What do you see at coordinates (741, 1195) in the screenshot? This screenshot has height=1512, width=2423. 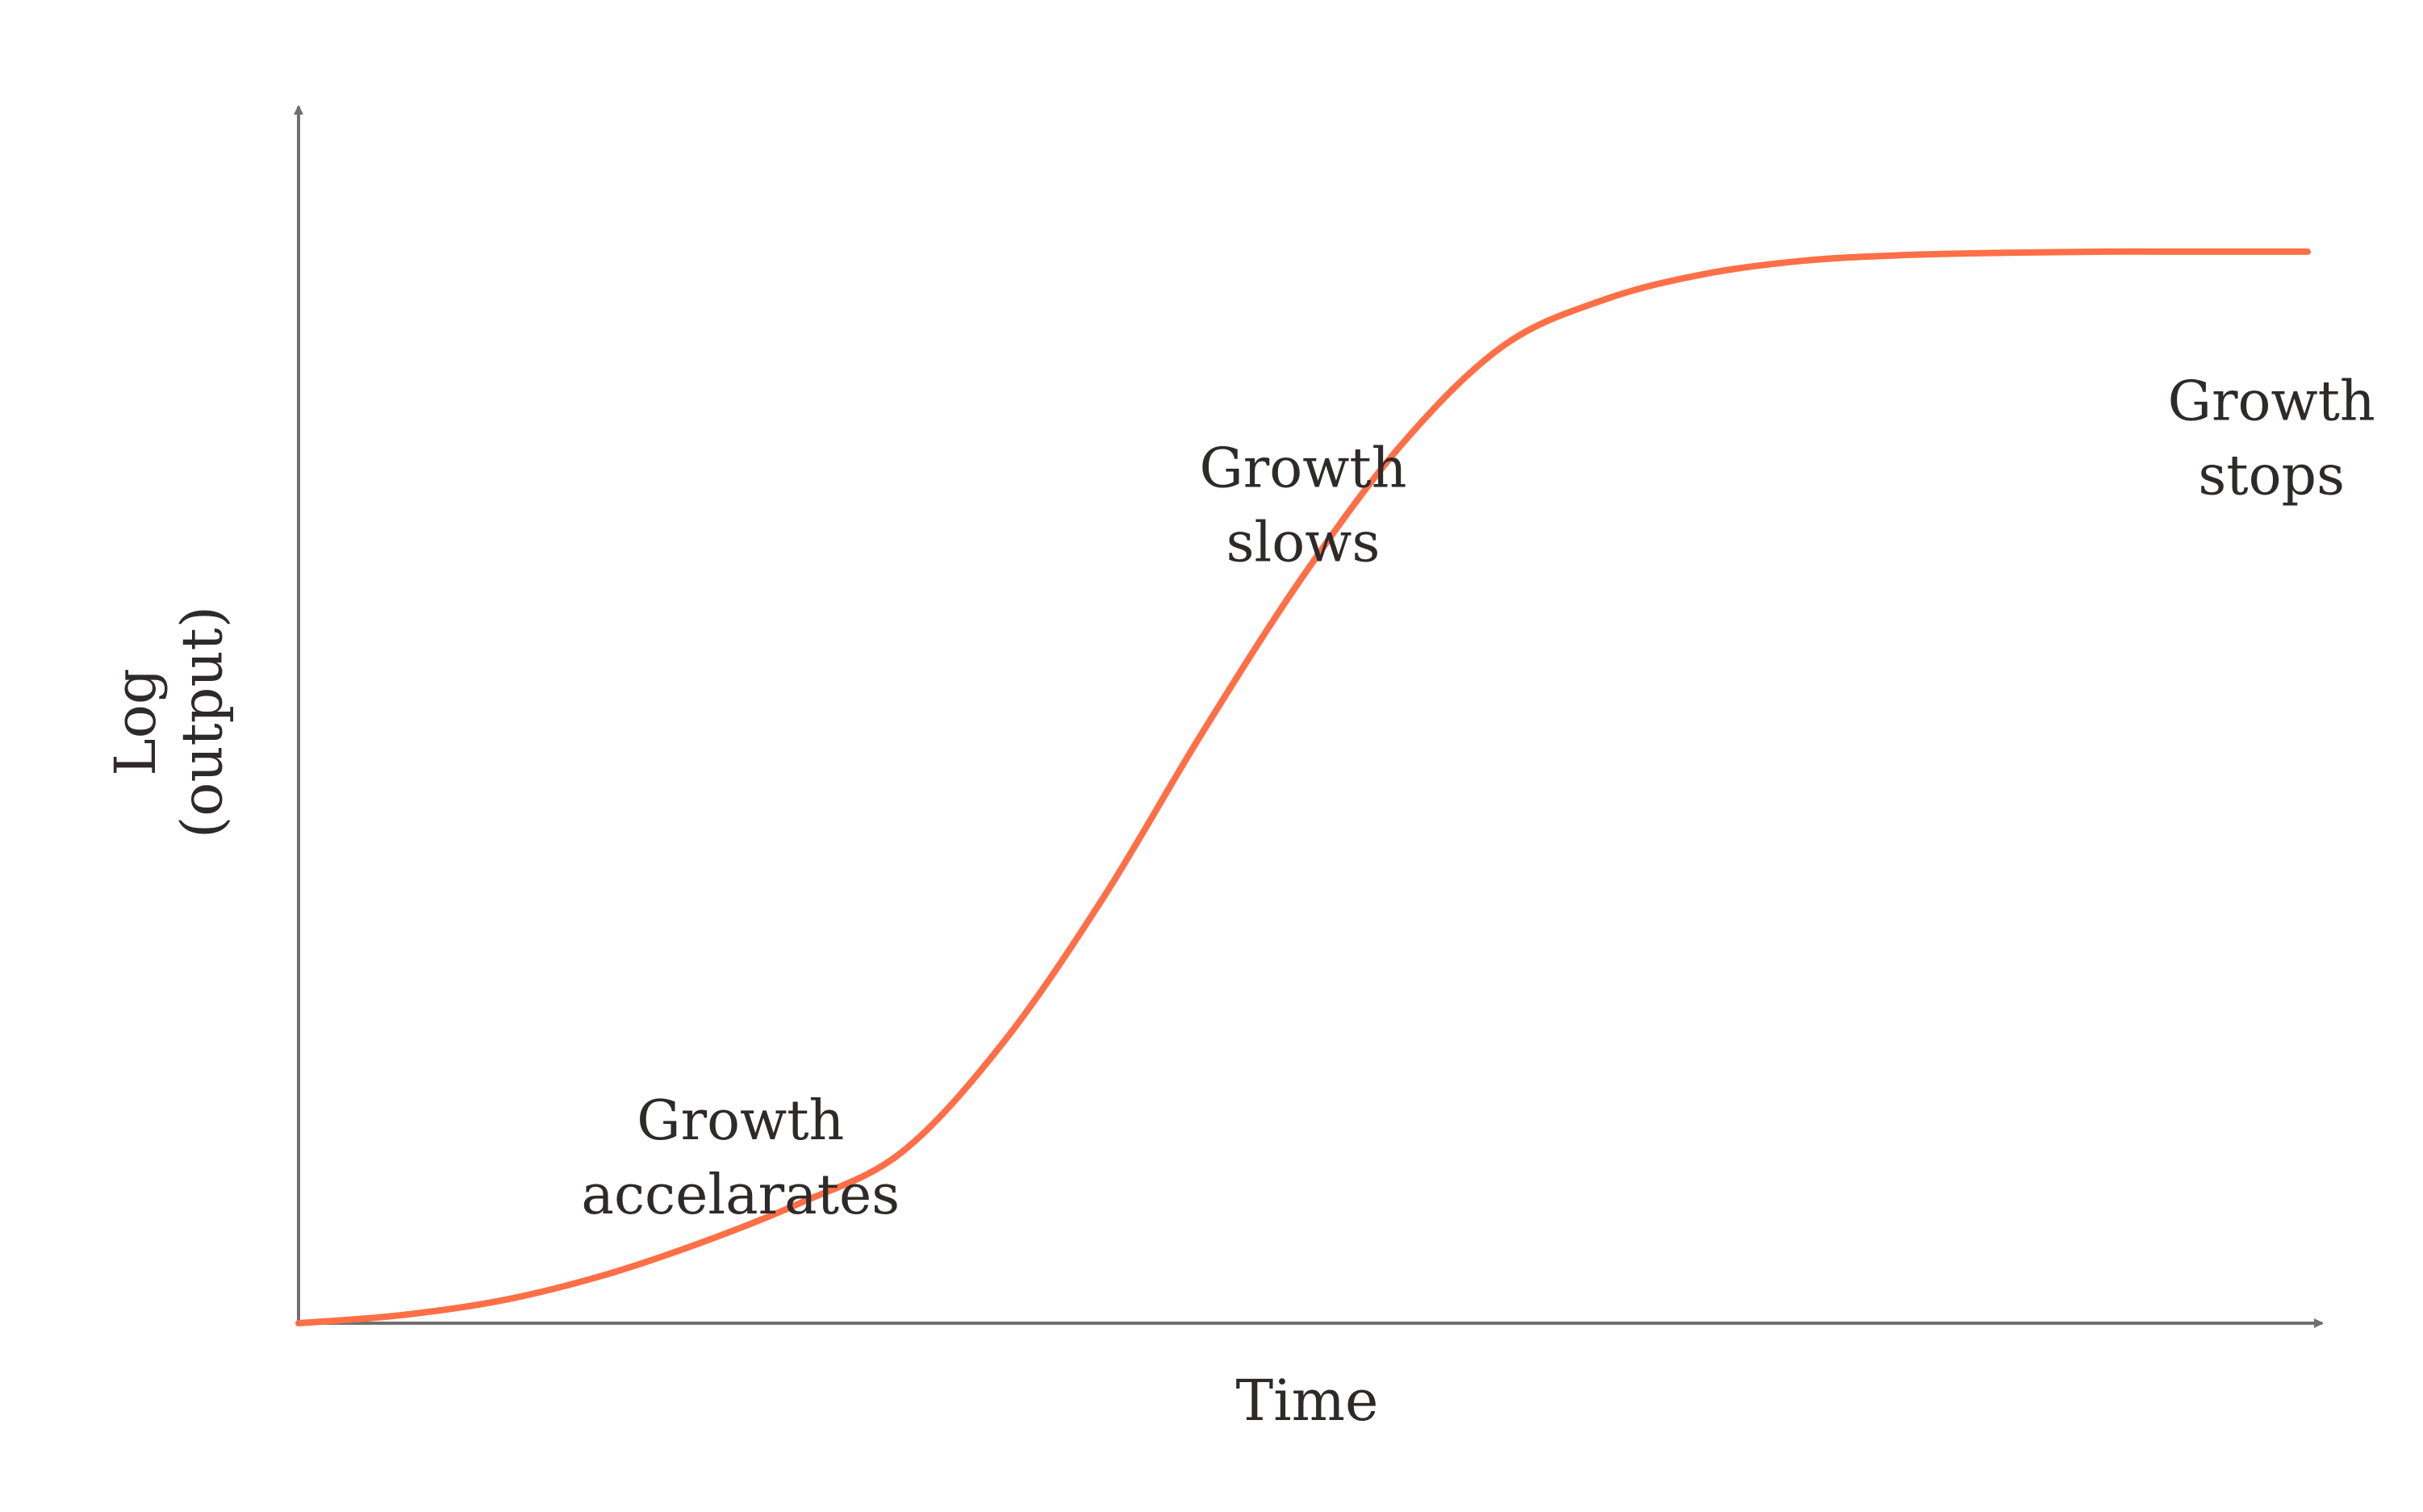 I see `annotation-accel-line-2: accelarates` at bounding box center [741, 1195].